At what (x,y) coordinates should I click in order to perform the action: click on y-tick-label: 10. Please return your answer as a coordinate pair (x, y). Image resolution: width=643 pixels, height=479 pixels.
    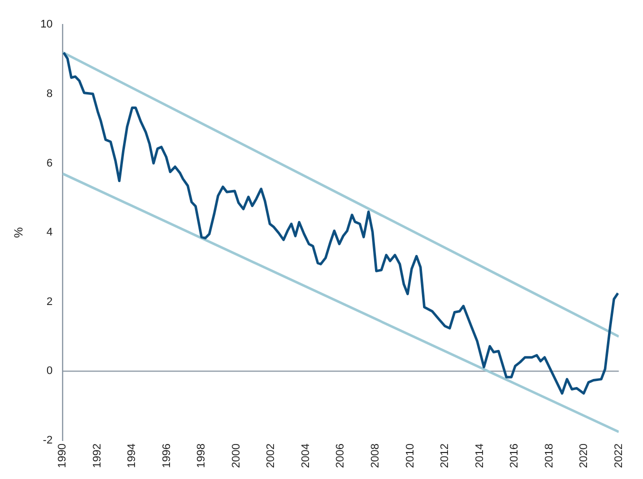
    Looking at the image, I should click on (46, 24).